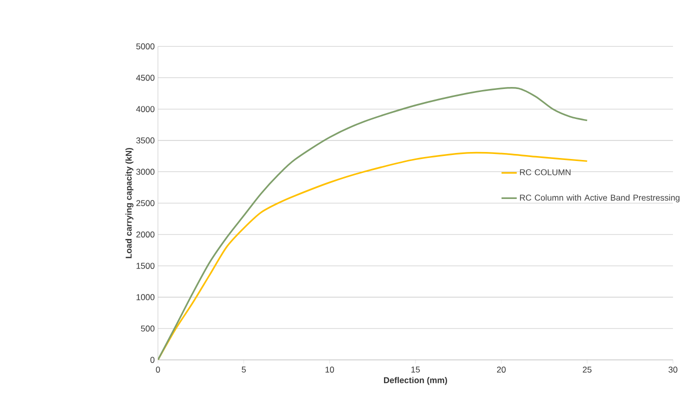  What do you see at coordinates (145, 141) in the screenshot?
I see `y-tick-label: 3500` at bounding box center [145, 141].